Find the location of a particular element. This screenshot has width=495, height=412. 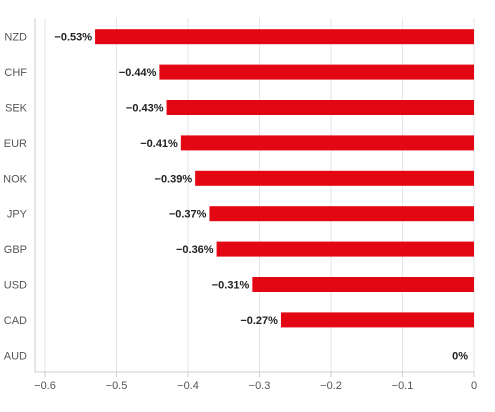

data-label: 0% is located at coordinates (460, 356).